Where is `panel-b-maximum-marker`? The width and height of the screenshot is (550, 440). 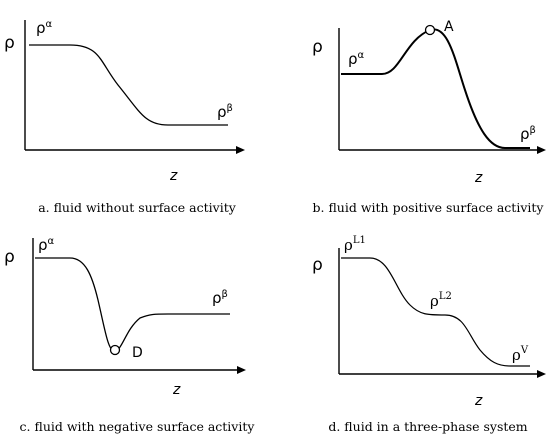
panel-b-maximum-marker is located at coordinates (430, 30).